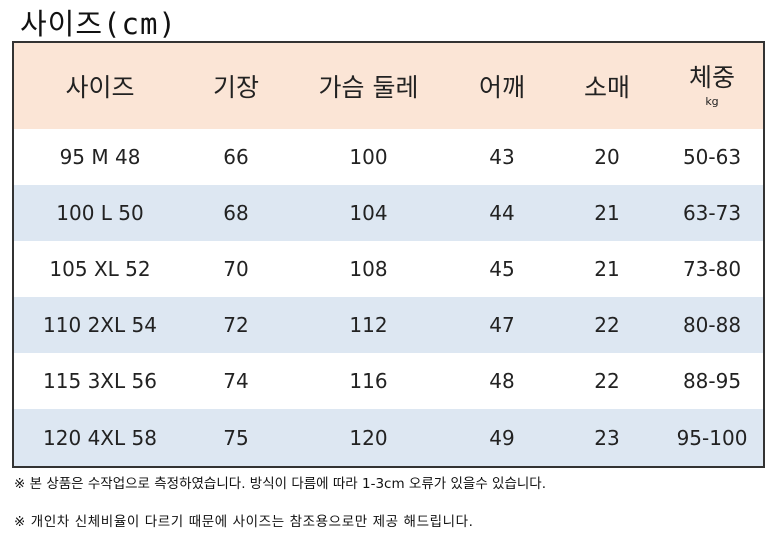 The height and width of the screenshot is (536, 779). I want to click on table-row: 100 L 50 68 104 44 21 63-73, so click(388, 213).